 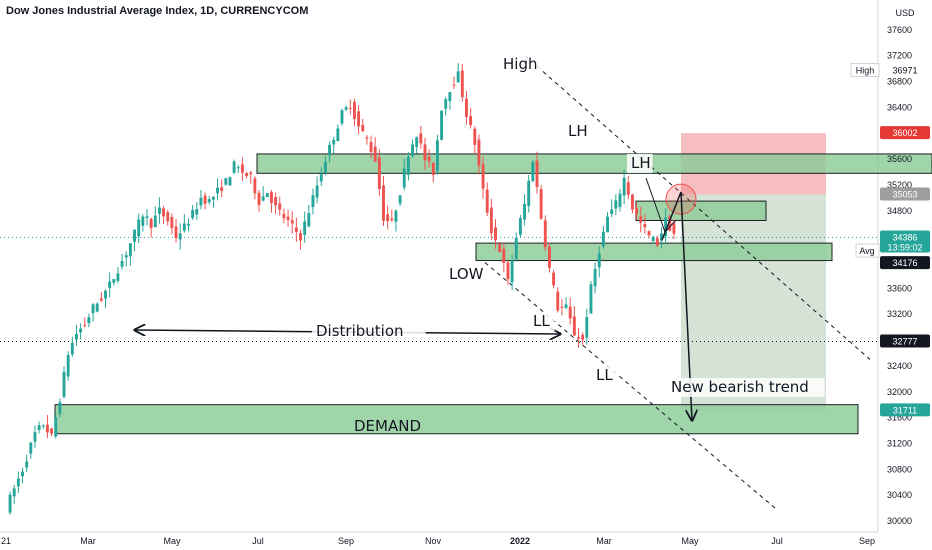 I want to click on time-tick: Sep, so click(x=867, y=541).